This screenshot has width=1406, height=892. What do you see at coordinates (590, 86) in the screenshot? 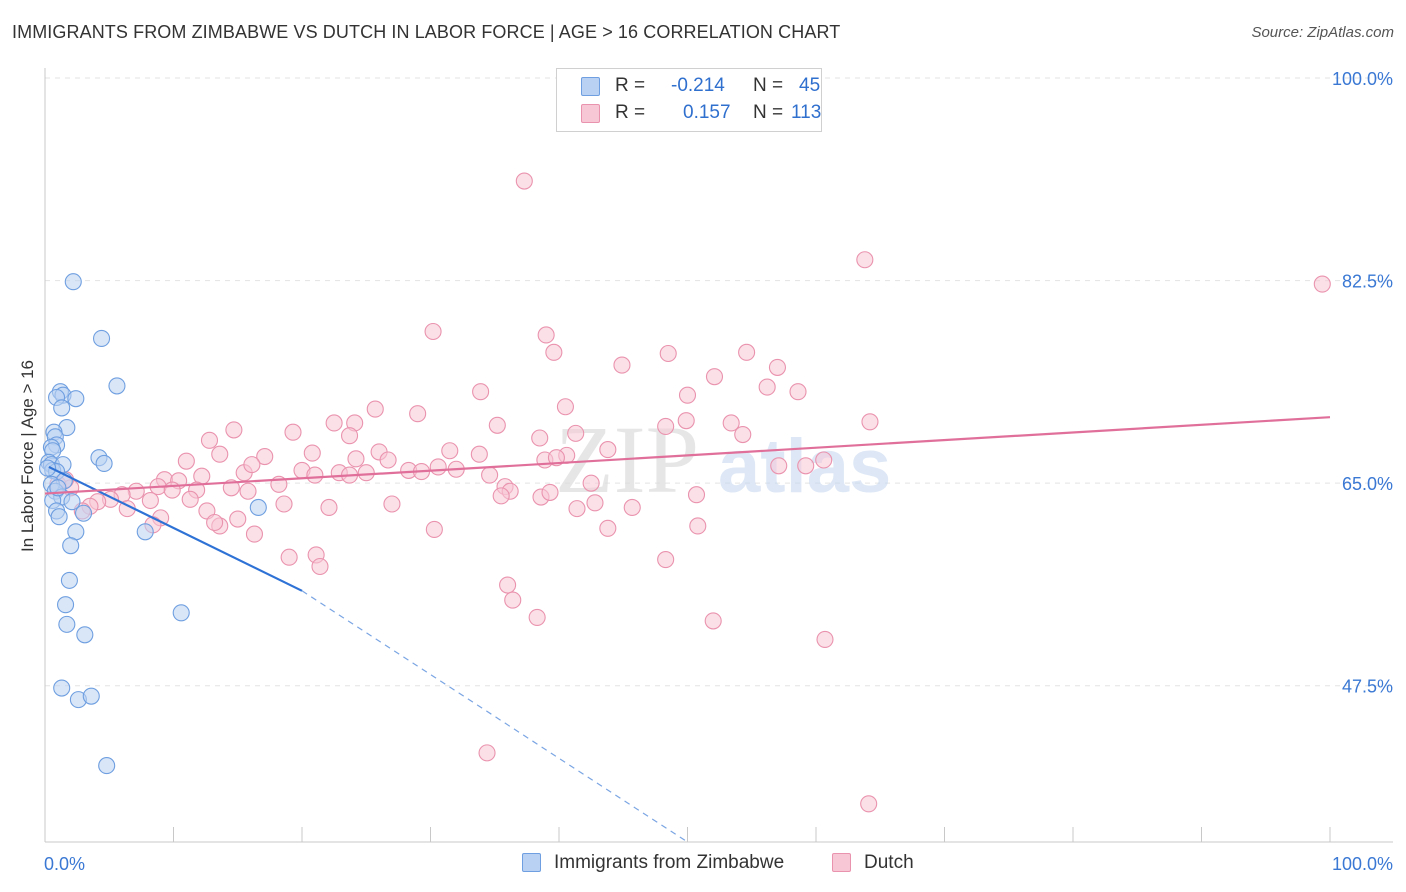
I see `legend-swatch-zimbabwe` at bounding box center [590, 86].